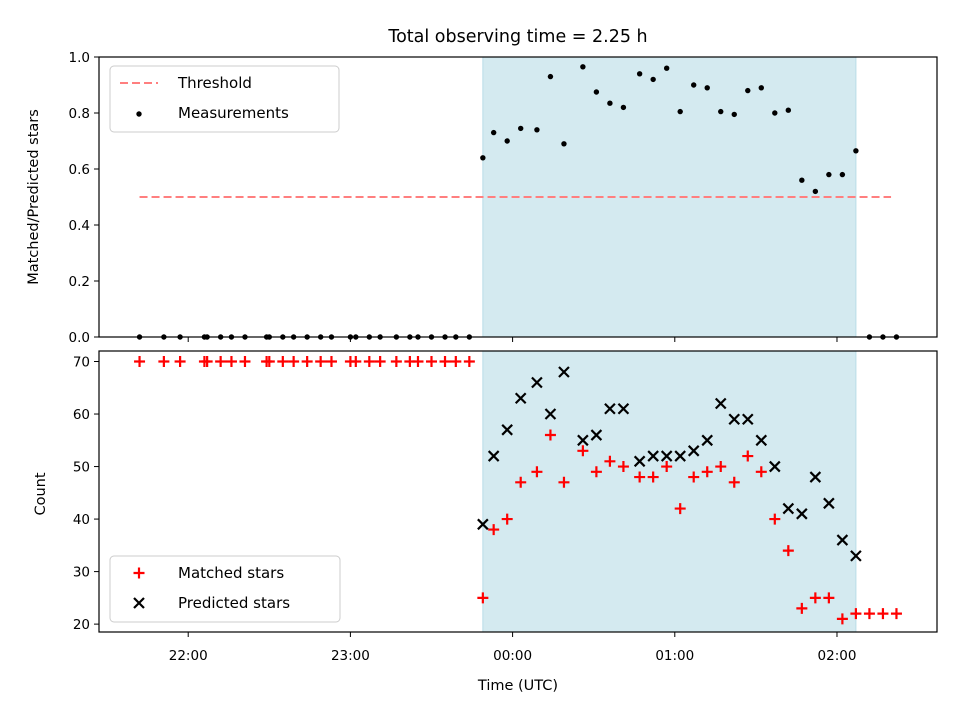 This screenshot has width=960, height=720. Describe the element at coordinates (81, 363) in the screenshot. I see `y-tick-label: 70` at that location.